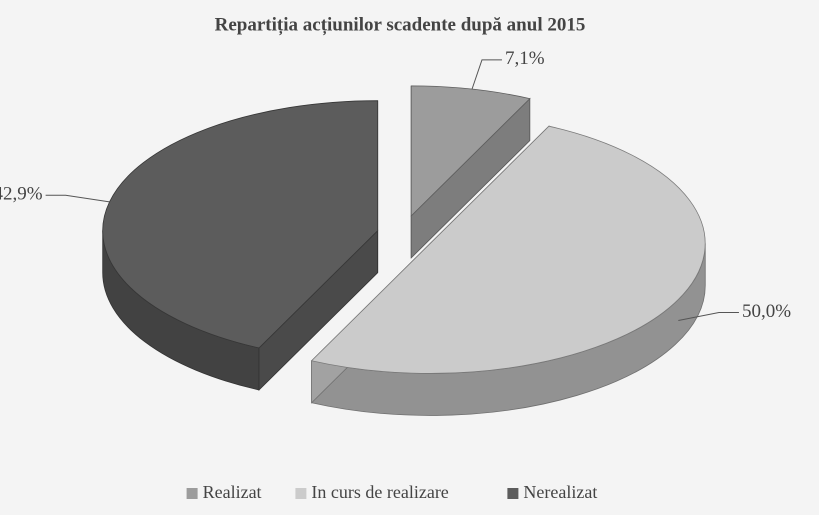 The image size is (819, 515). Describe the element at coordinates (470, 151) in the screenshot. I see `slice` at that location.